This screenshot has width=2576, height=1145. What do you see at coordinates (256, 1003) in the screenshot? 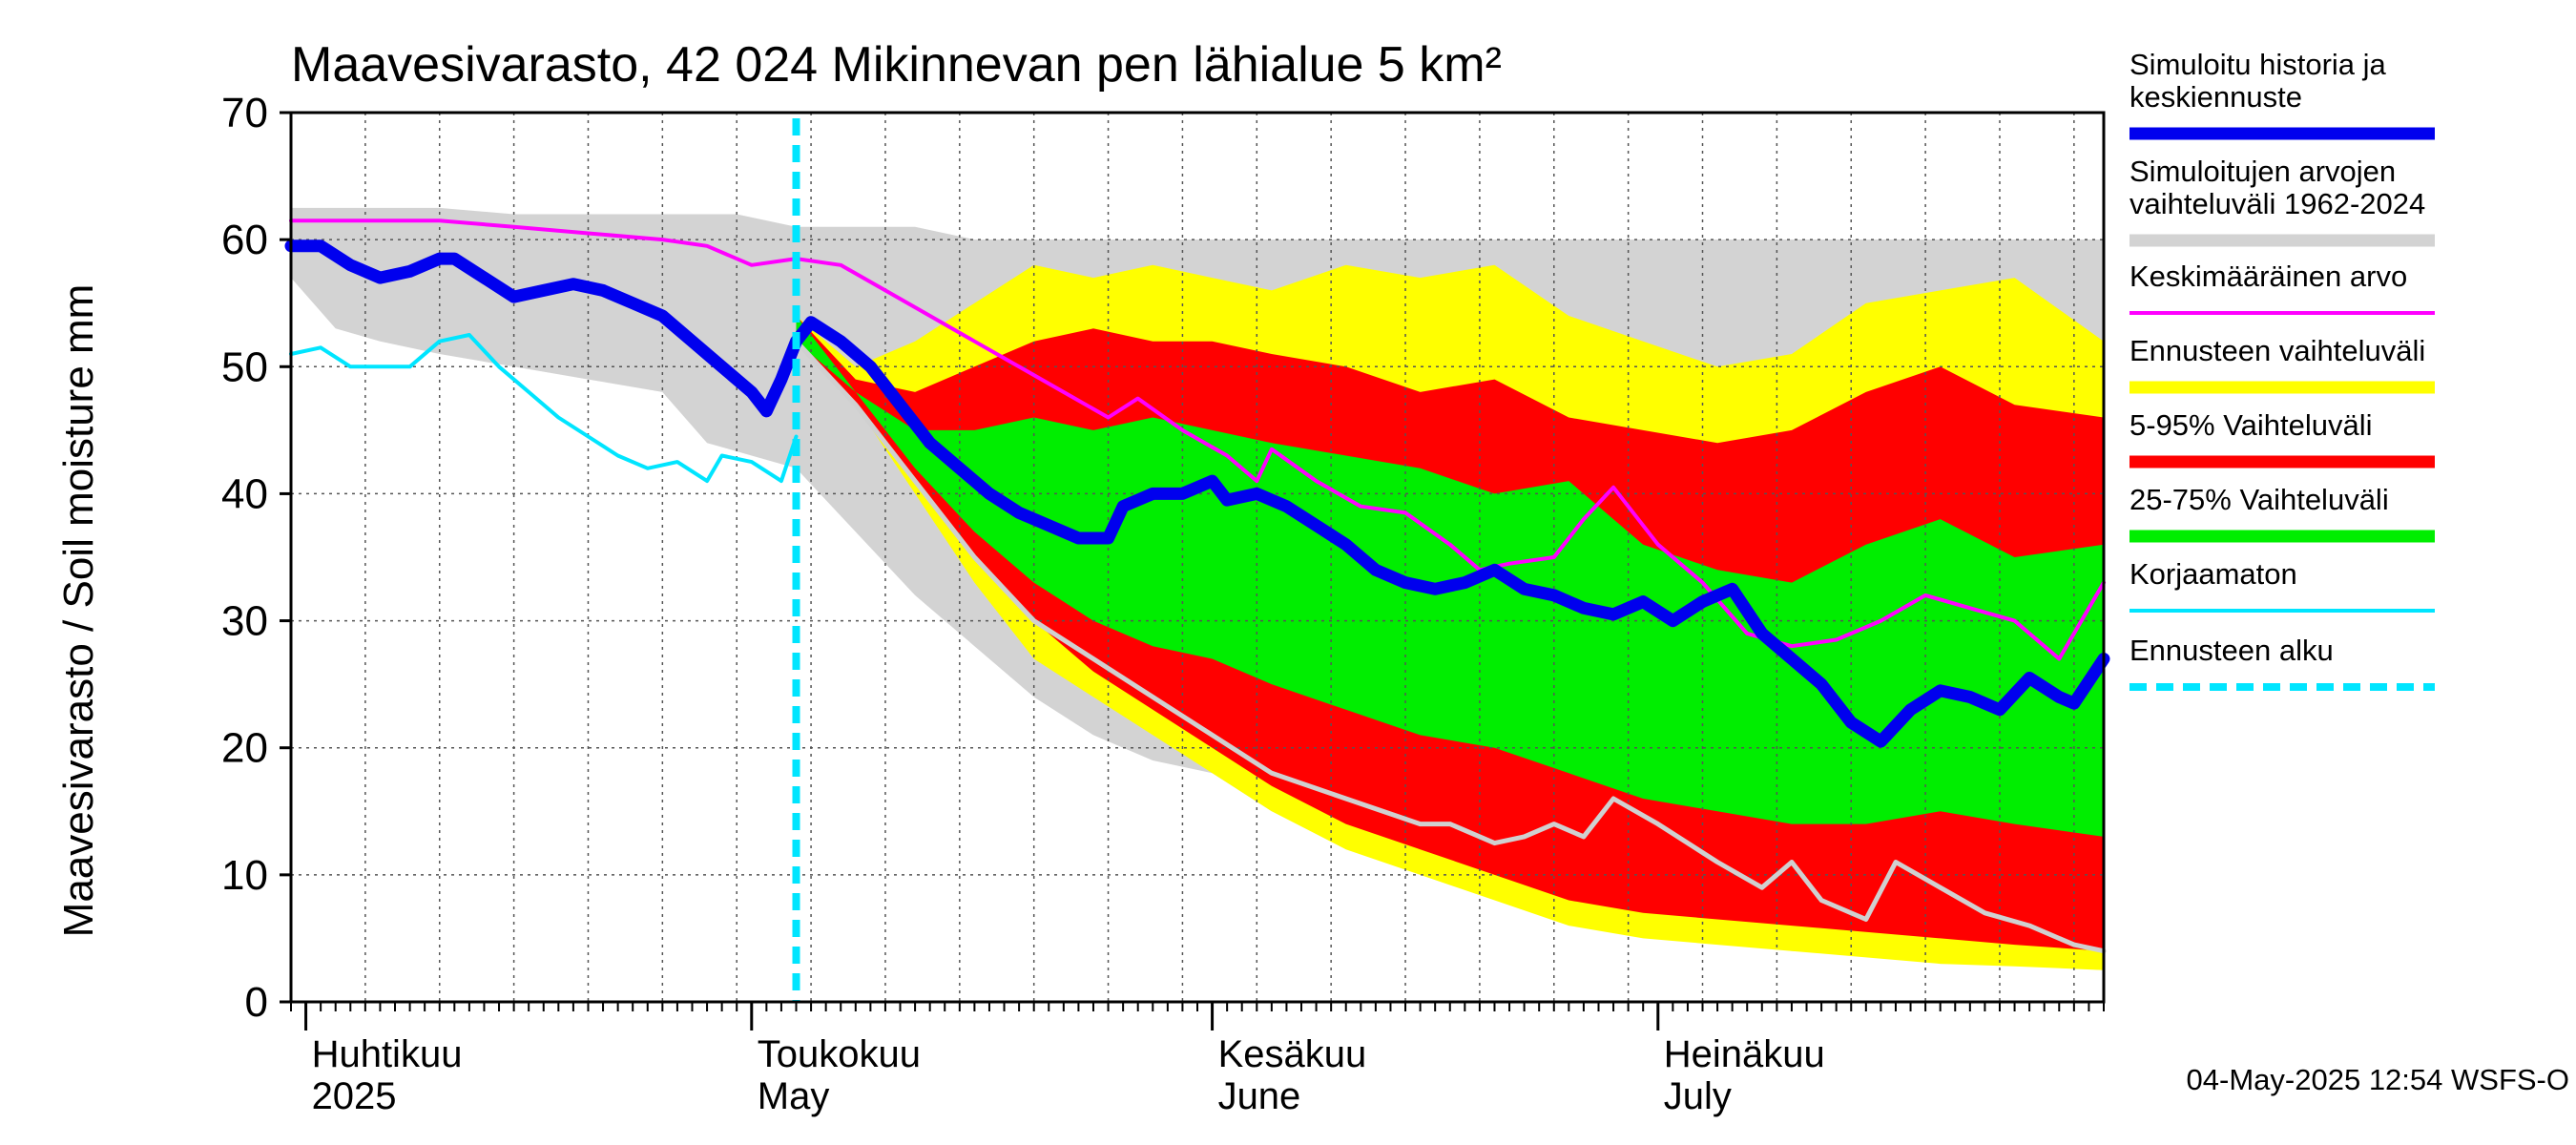
I see `y-tick-label: 0` at bounding box center [256, 1003].